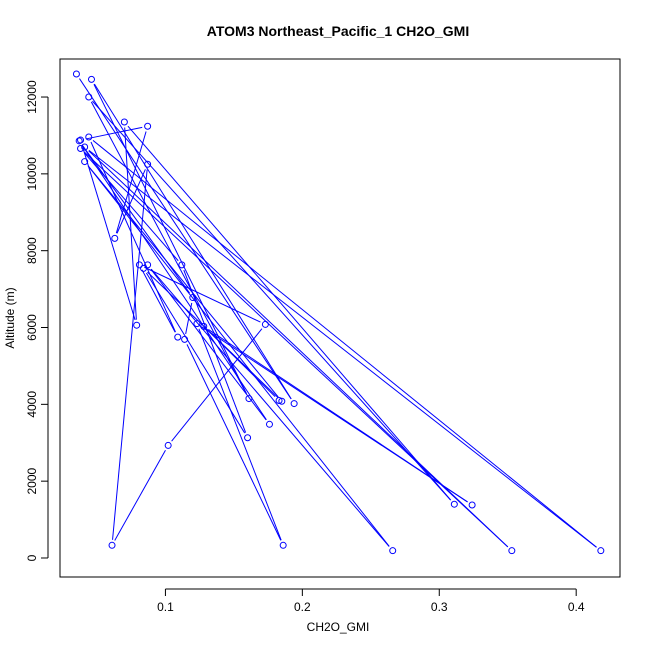 Image resolution: width=650 pixels, height=650 pixels. What do you see at coordinates (32, 174) in the screenshot?
I see `y-tick-label: 10000` at bounding box center [32, 174].